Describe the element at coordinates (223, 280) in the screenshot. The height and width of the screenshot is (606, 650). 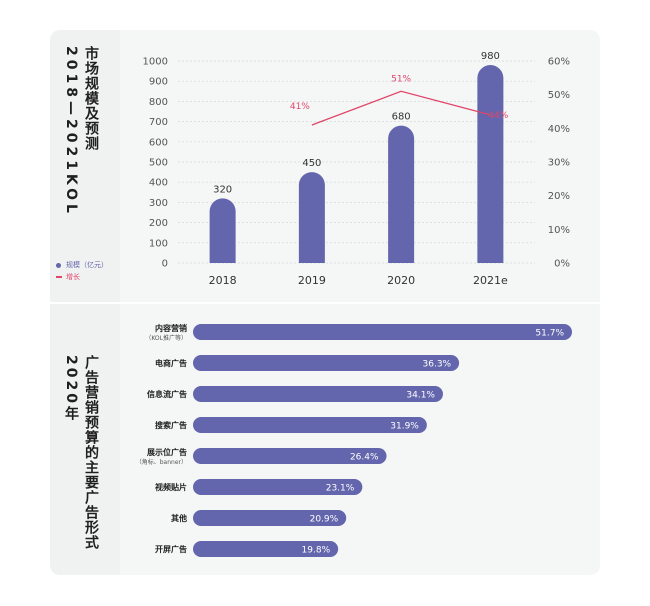
I see `x-tick-label: 2018` at that location.